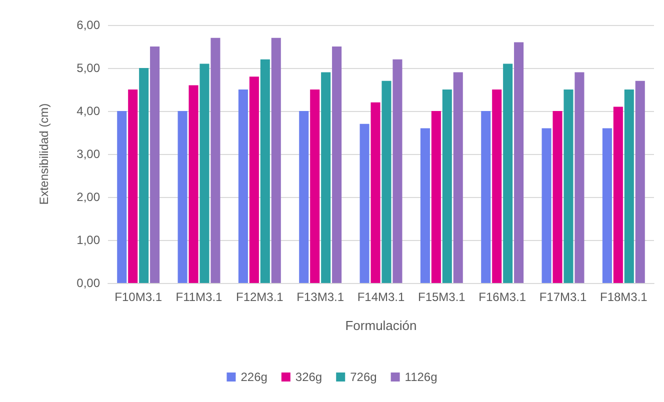 The height and width of the screenshot is (402, 664). I want to click on y-tick-label: 0,00, so click(88, 283).